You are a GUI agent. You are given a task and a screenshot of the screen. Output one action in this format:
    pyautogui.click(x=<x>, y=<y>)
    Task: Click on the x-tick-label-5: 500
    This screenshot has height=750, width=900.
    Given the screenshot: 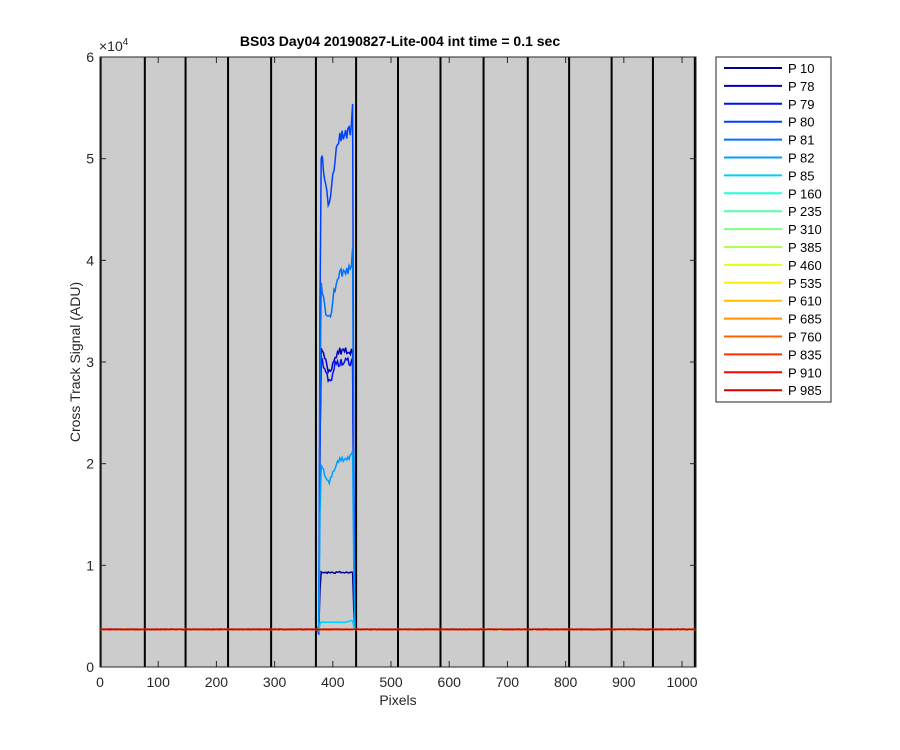 What is the action you would take?
    pyautogui.click(x=391, y=682)
    